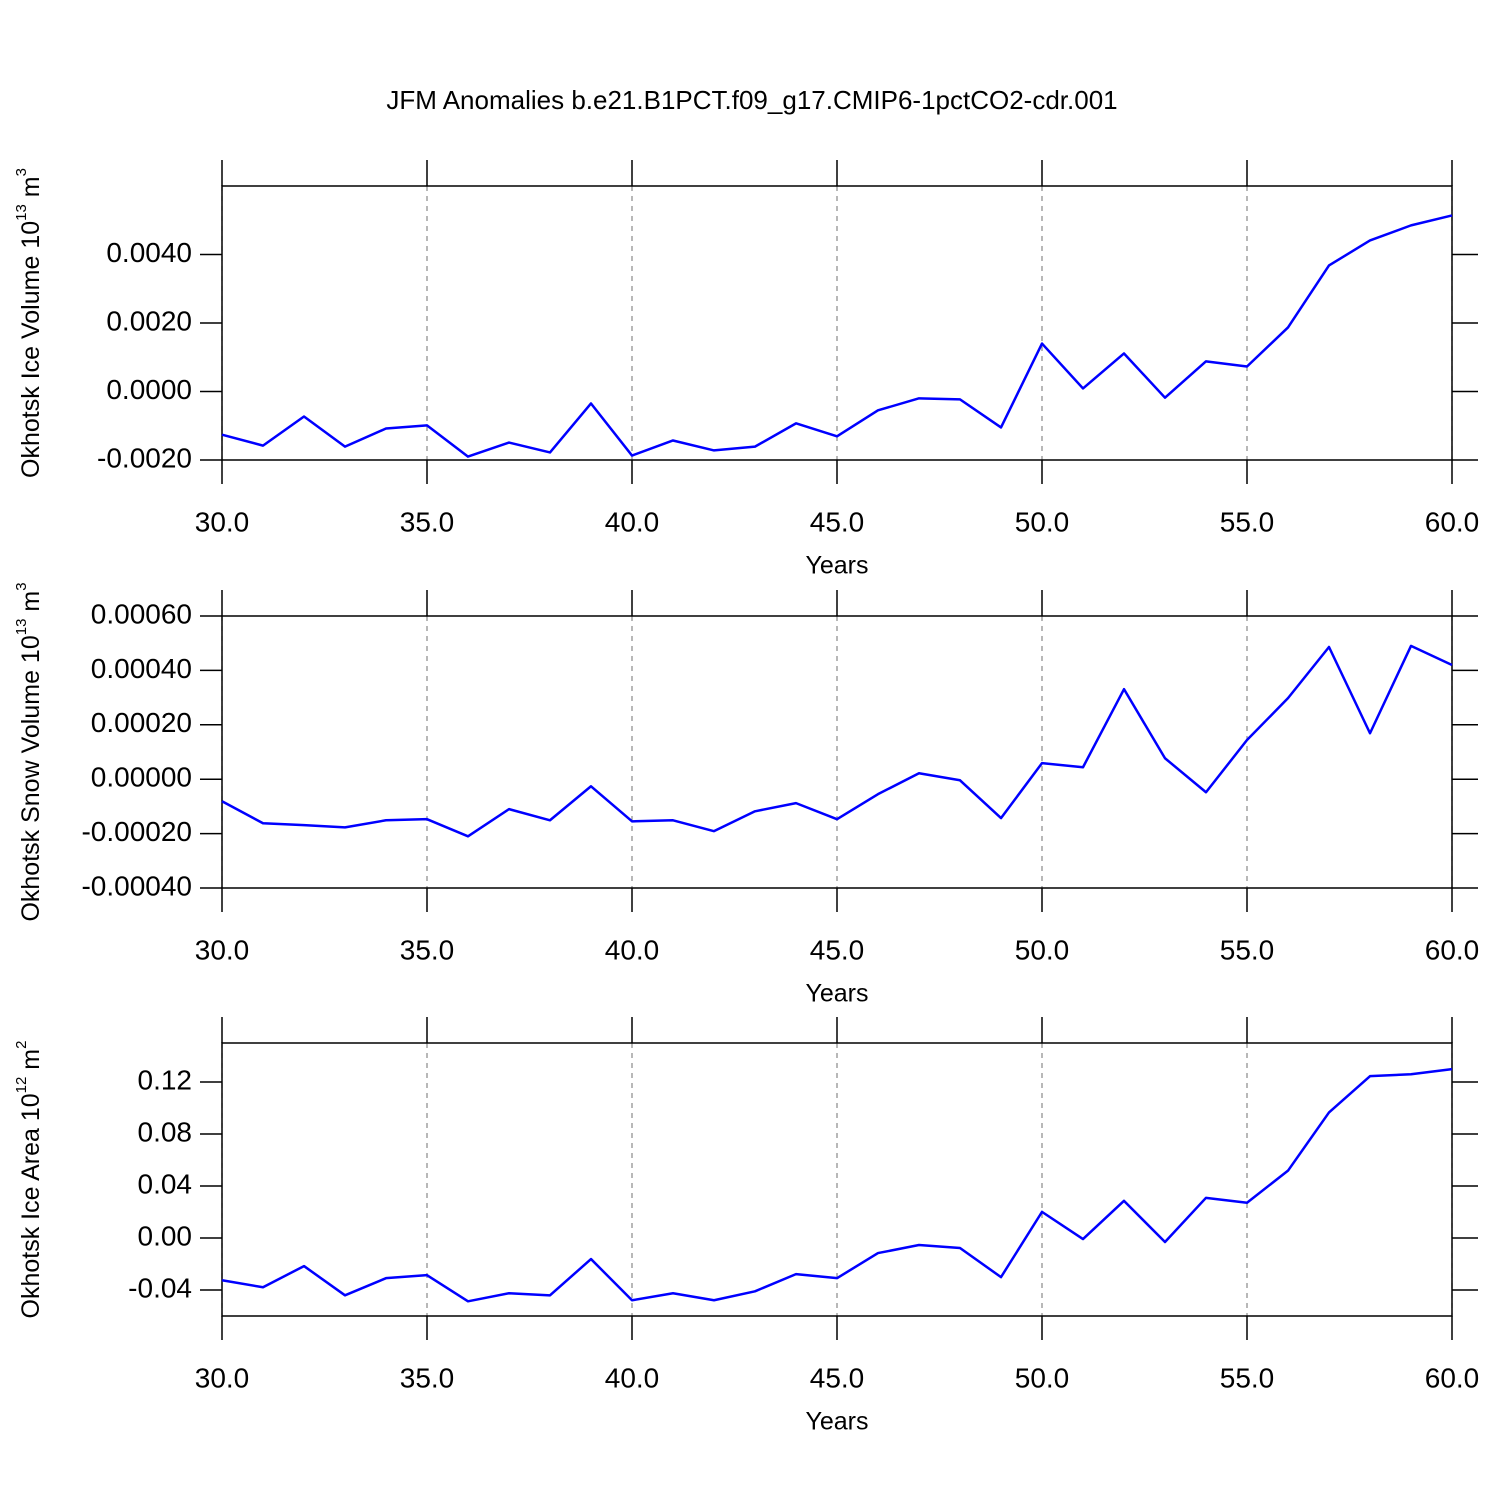 The height and width of the screenshot is (1500, 1500). I want to click on y-axis-label: Okhotsk Snow Volume 1013 m3, so click(29, 751).